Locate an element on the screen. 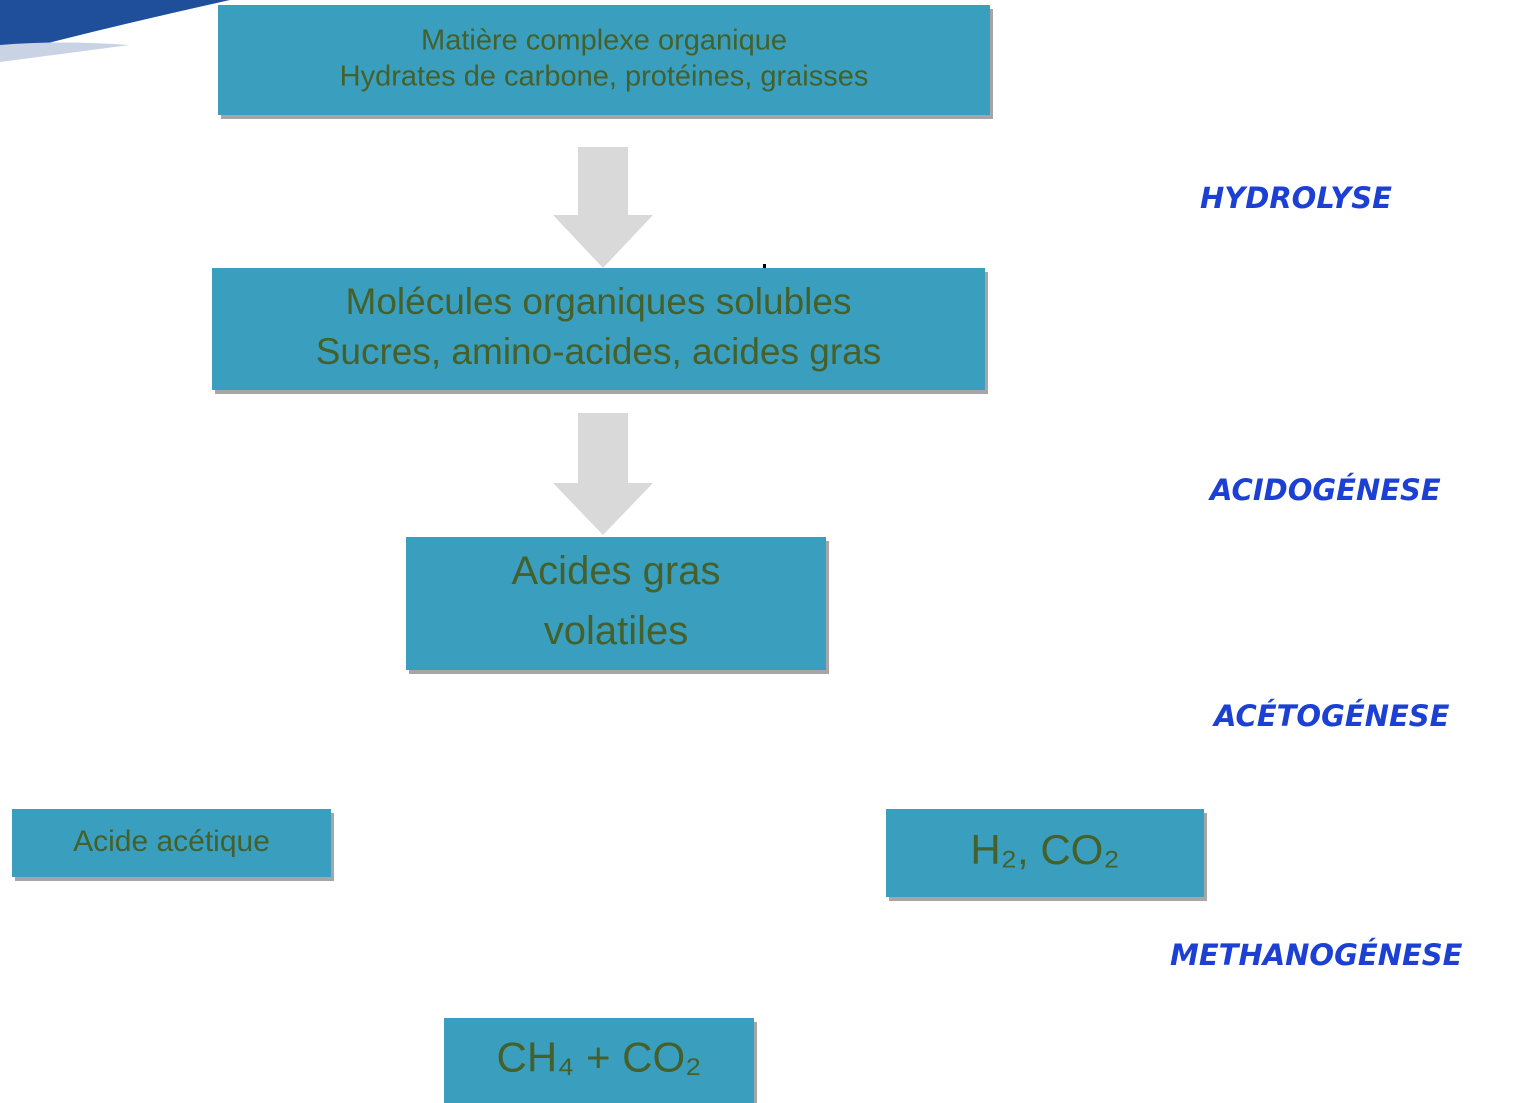 The height and width of the screenshot is (1103, 1539). node-label: Acides gras is located at coordinates (616, 571).